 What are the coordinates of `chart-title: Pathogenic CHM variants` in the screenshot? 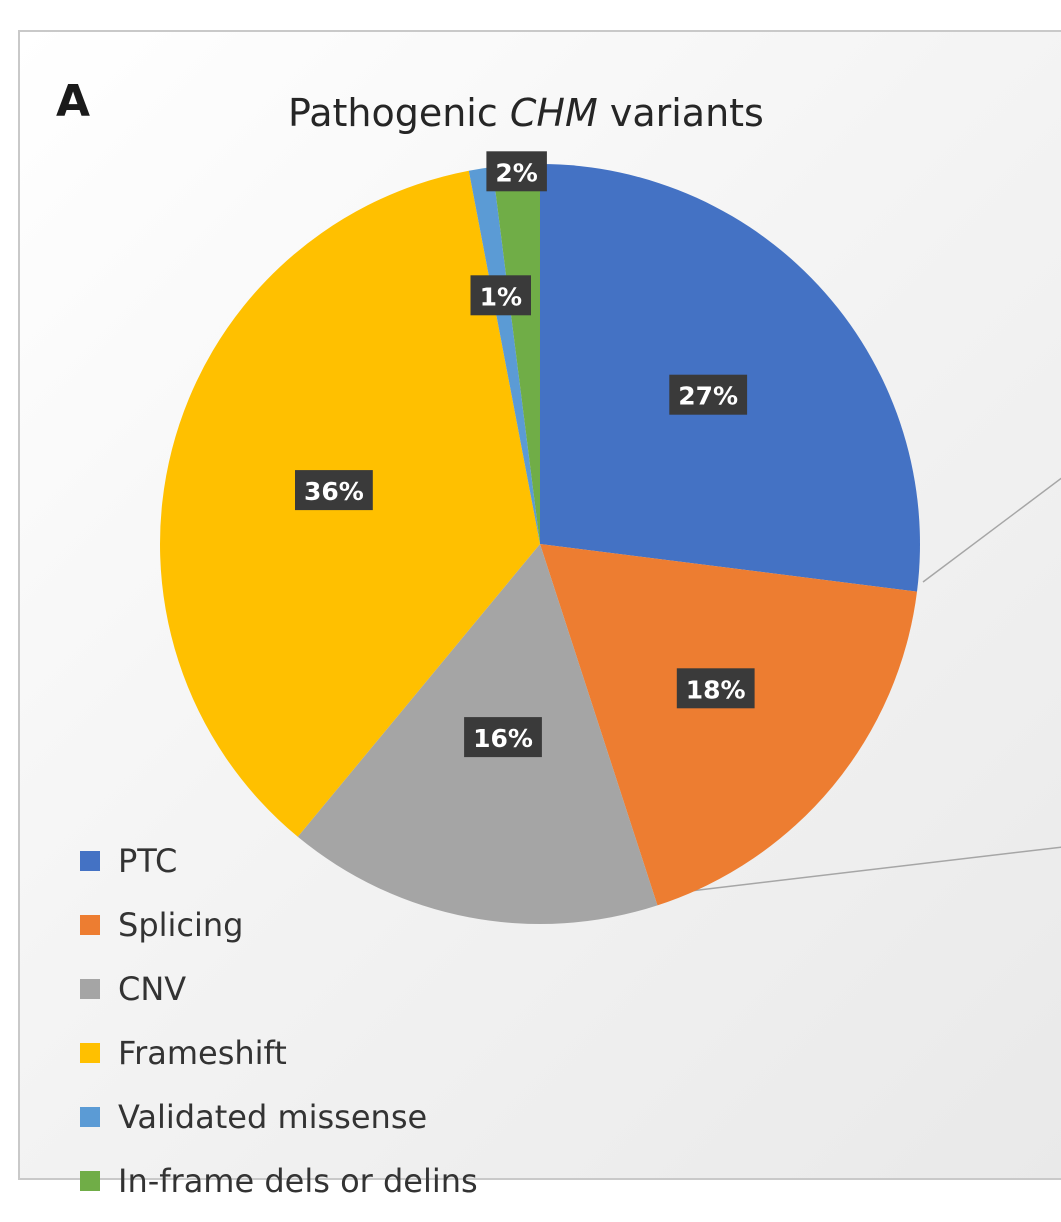 It's located at (526, 113).